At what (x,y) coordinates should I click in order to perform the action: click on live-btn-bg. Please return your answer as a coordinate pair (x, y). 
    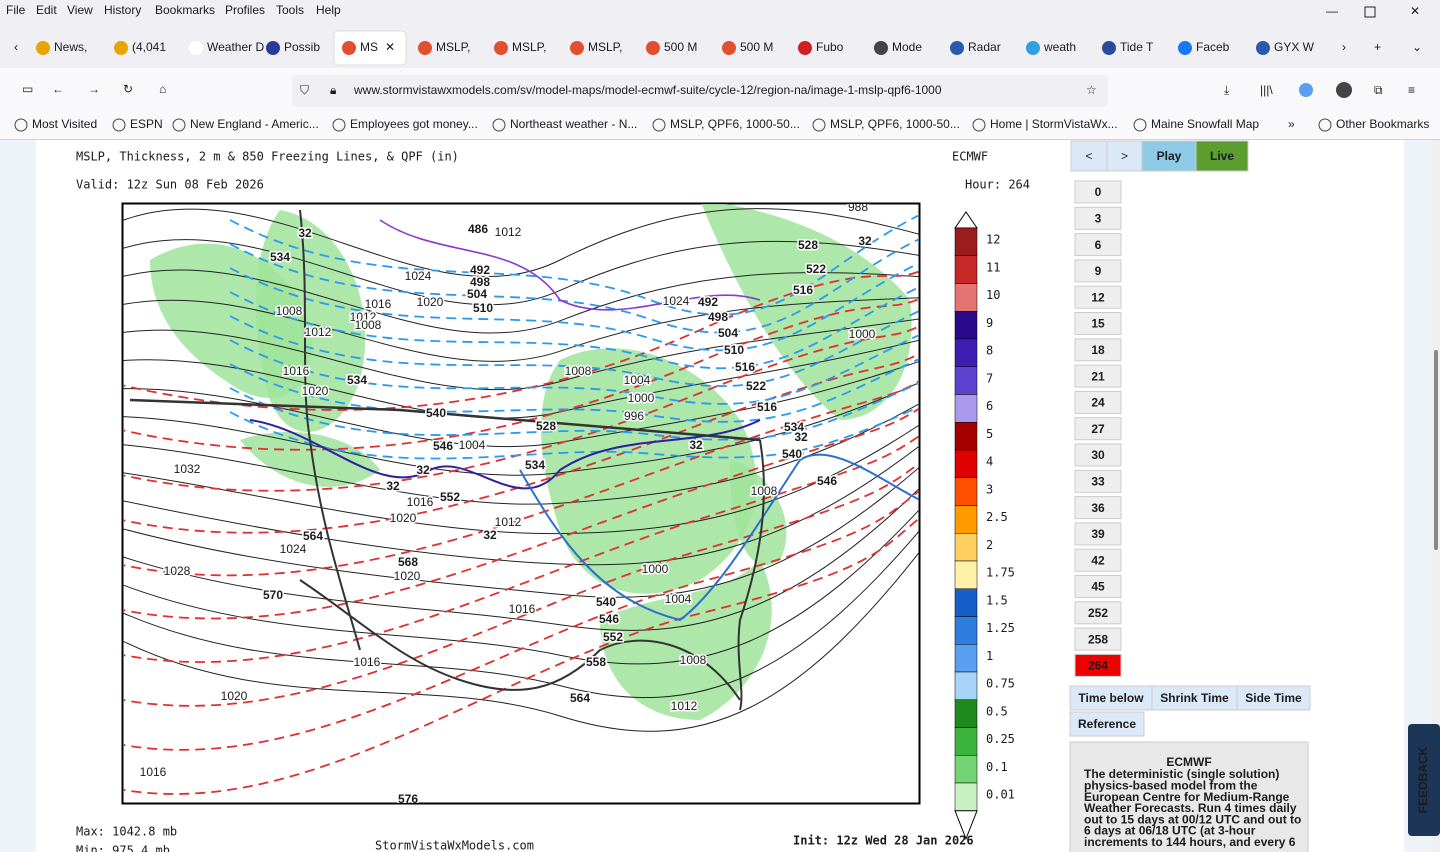
    Looking at the image, I should click on (1222, 156).